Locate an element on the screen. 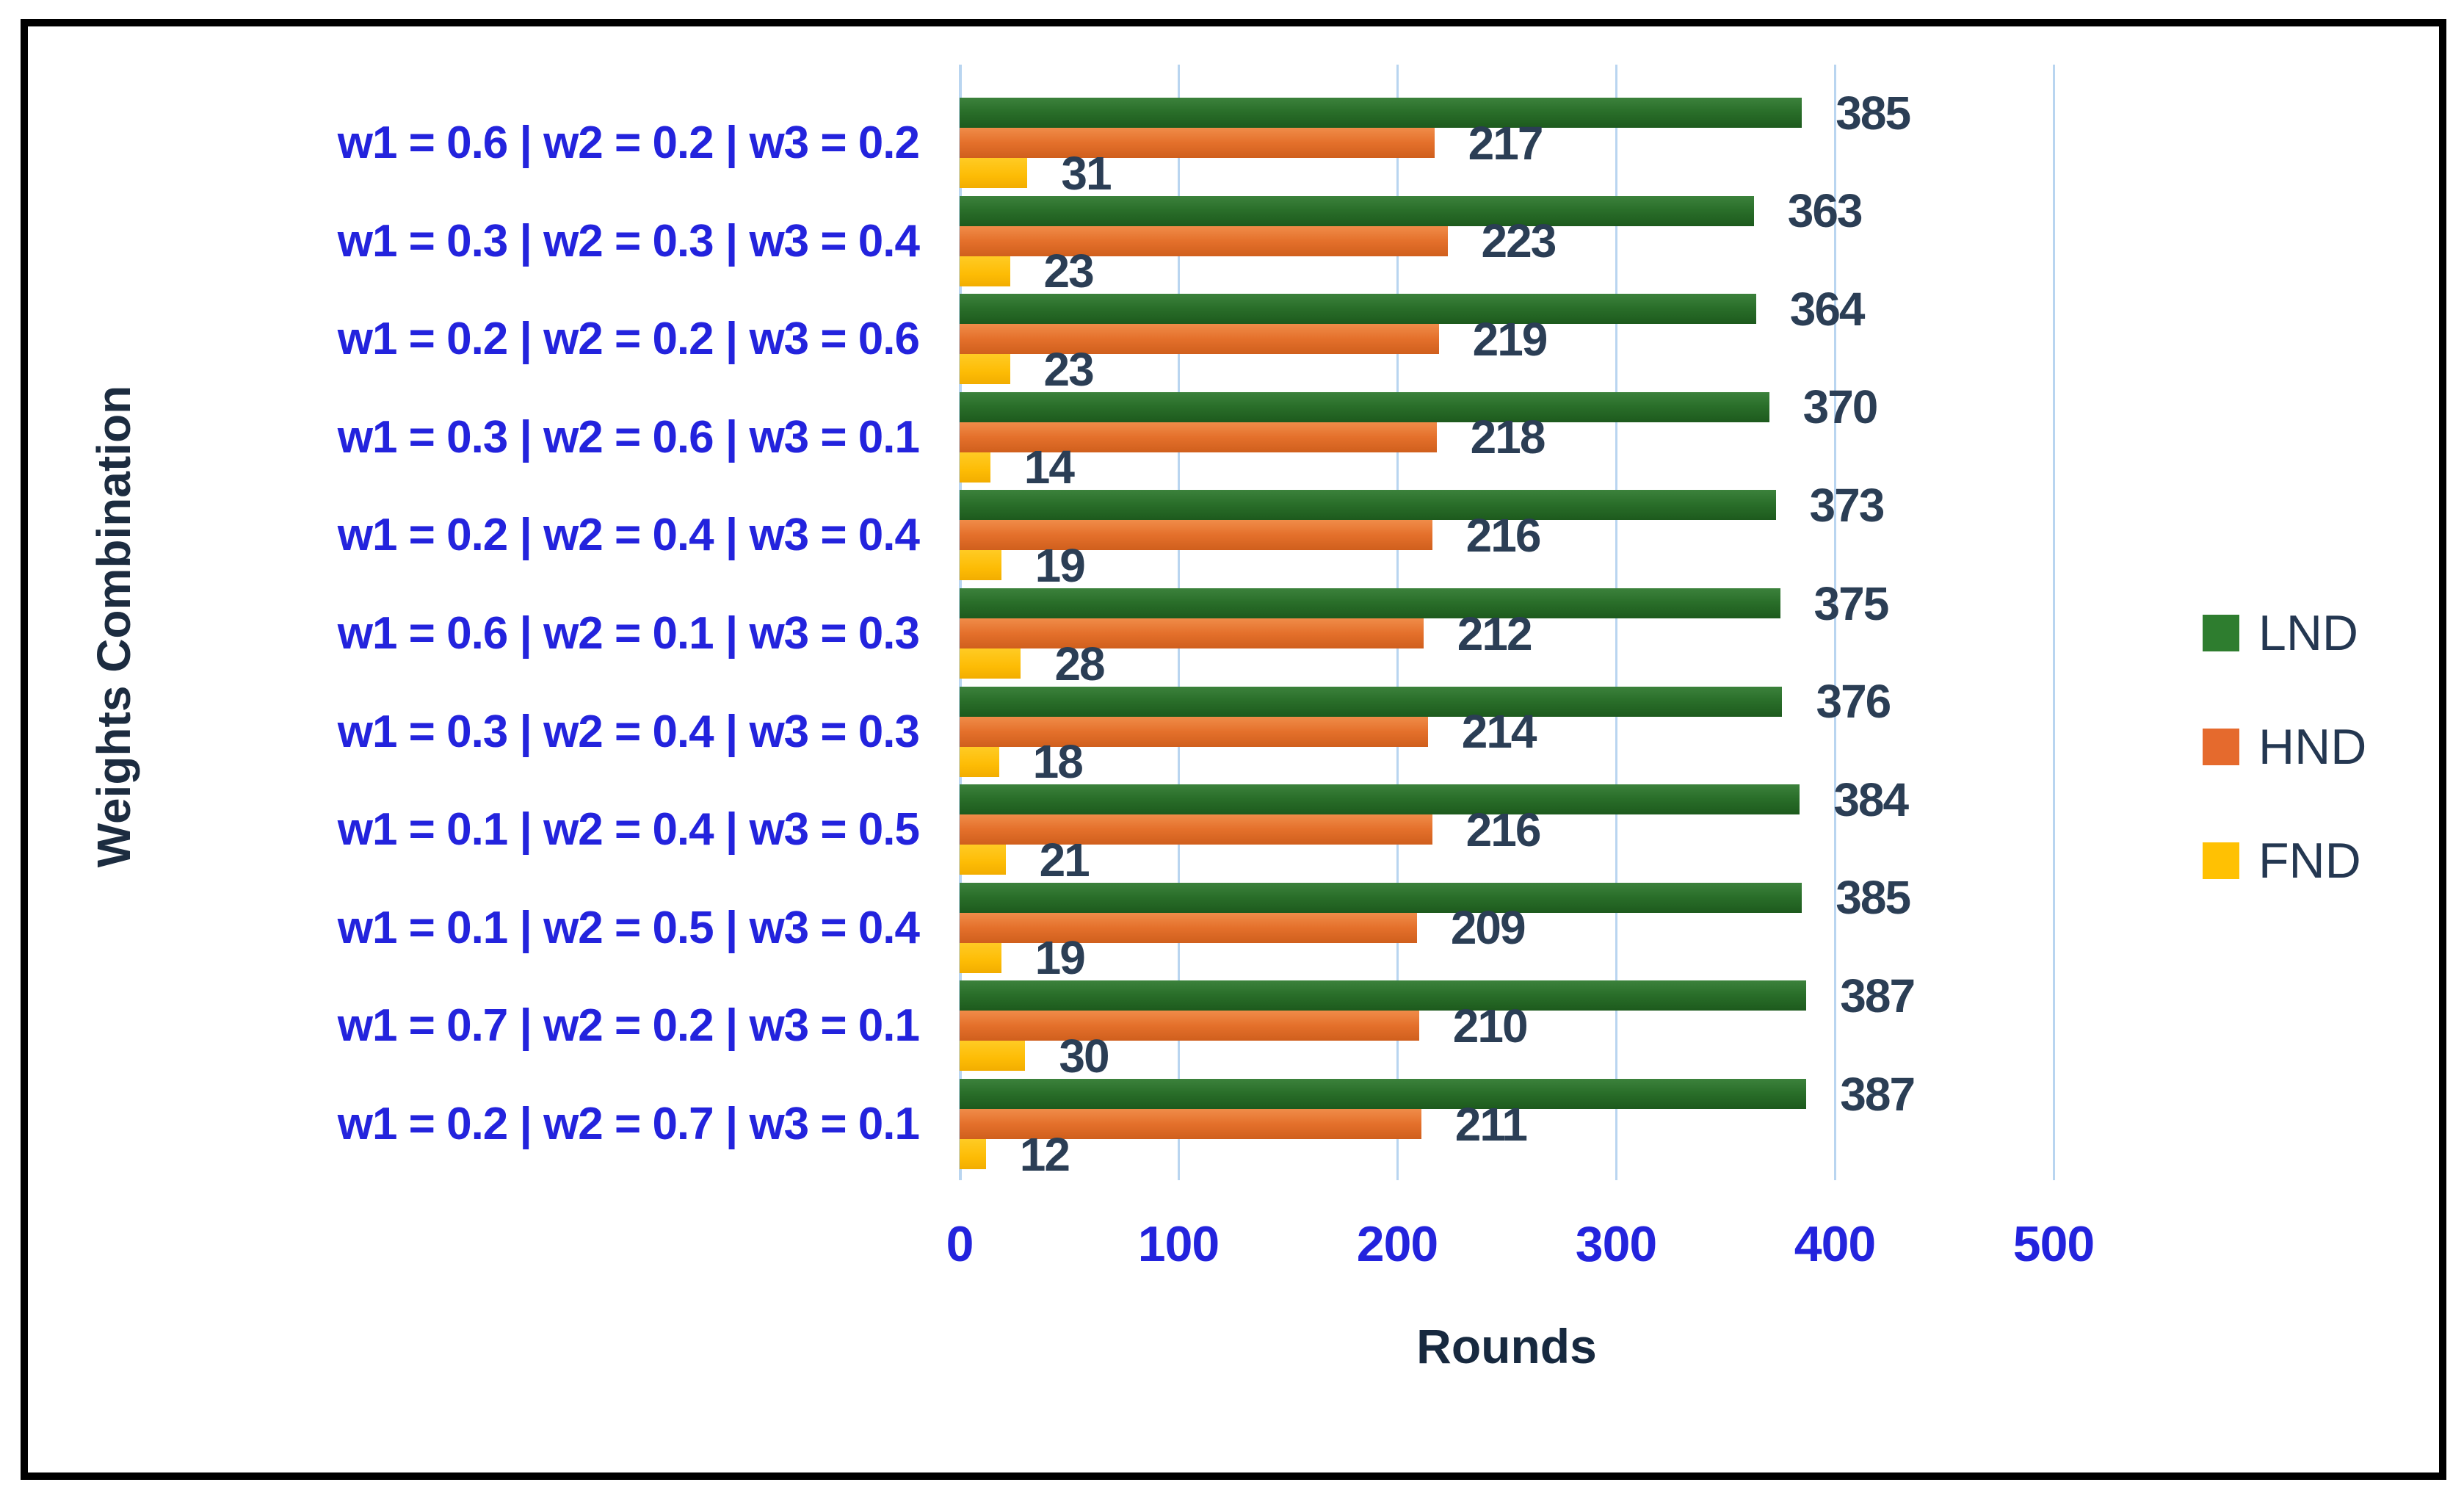  category-label: w1 = 0.6 | w2 = 0.1 | w3 = 0.3 is located at coordinates (629, 633).